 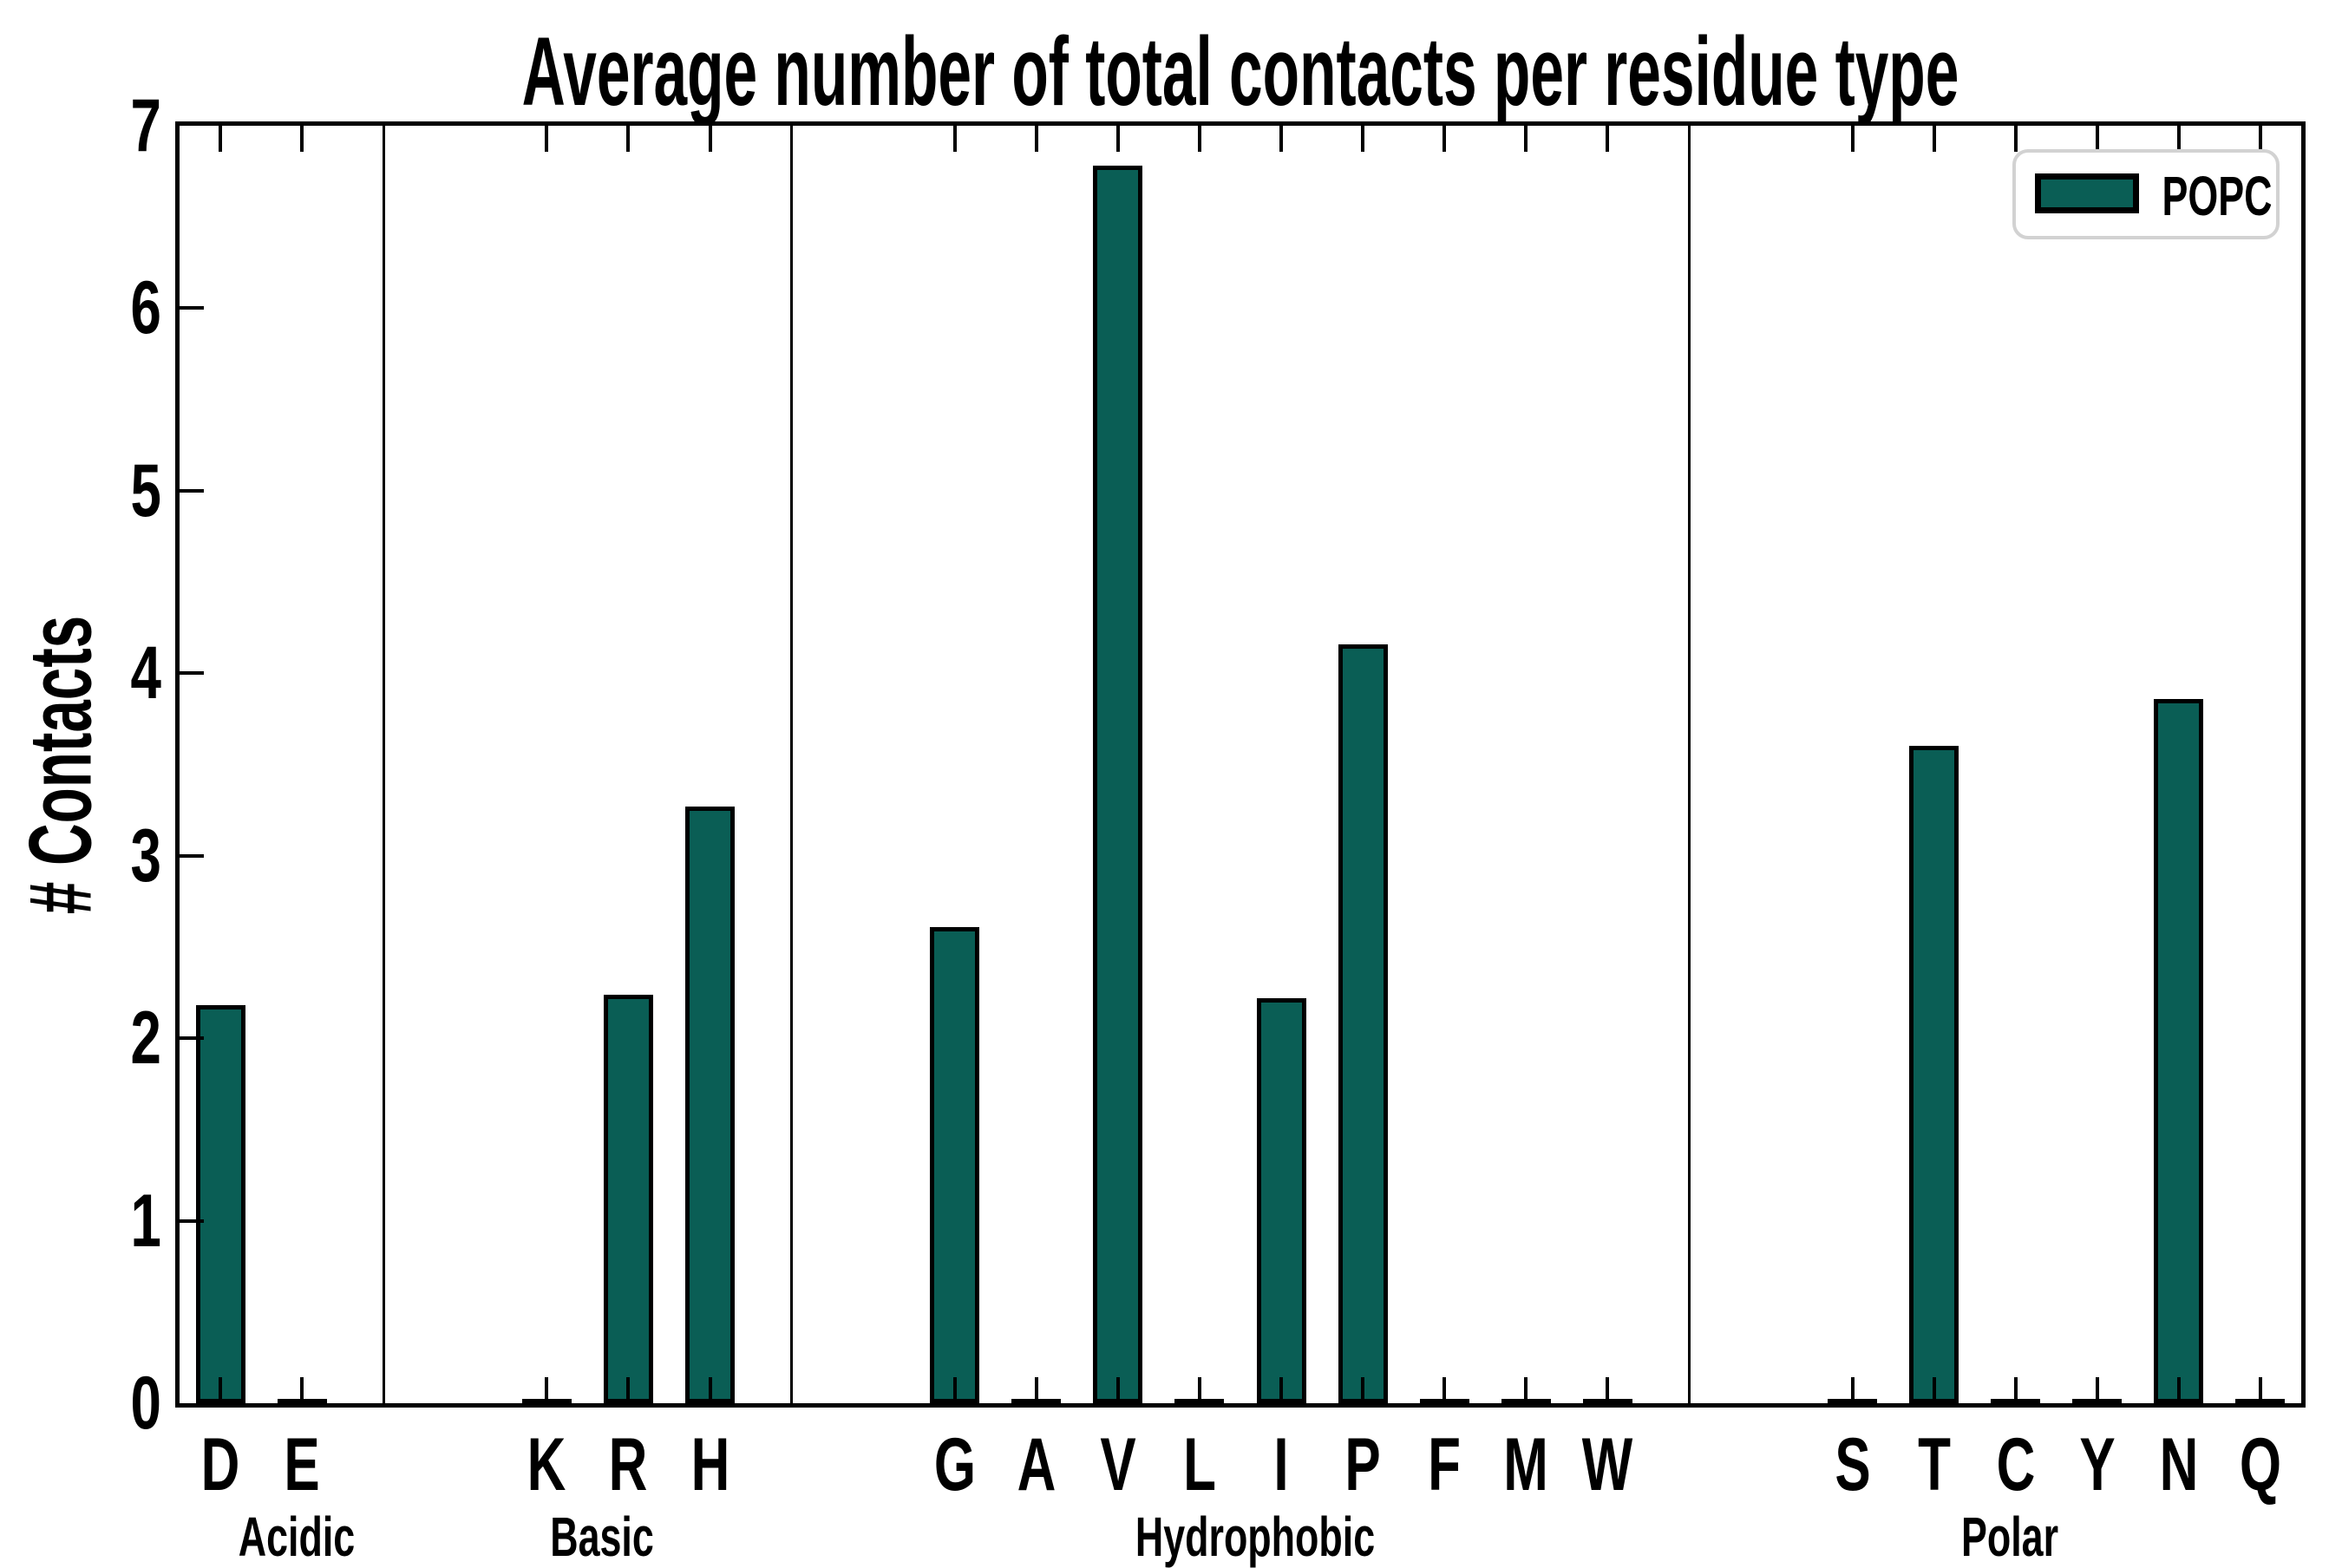 What do you see at coordinates (146, 1221) in the screenshot?
I see `y-tick-label-1: 1` at bounding box center [146, 1221].